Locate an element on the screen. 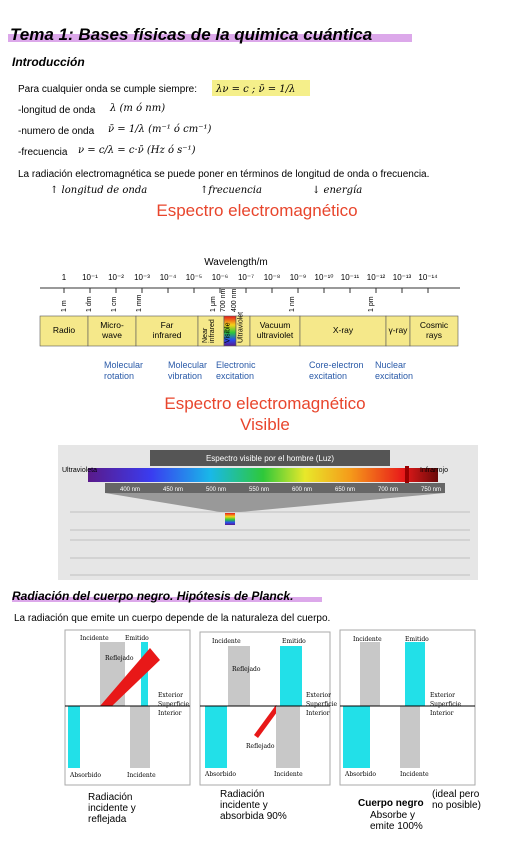  caption: no posible) is located at coordinates (456, 805).